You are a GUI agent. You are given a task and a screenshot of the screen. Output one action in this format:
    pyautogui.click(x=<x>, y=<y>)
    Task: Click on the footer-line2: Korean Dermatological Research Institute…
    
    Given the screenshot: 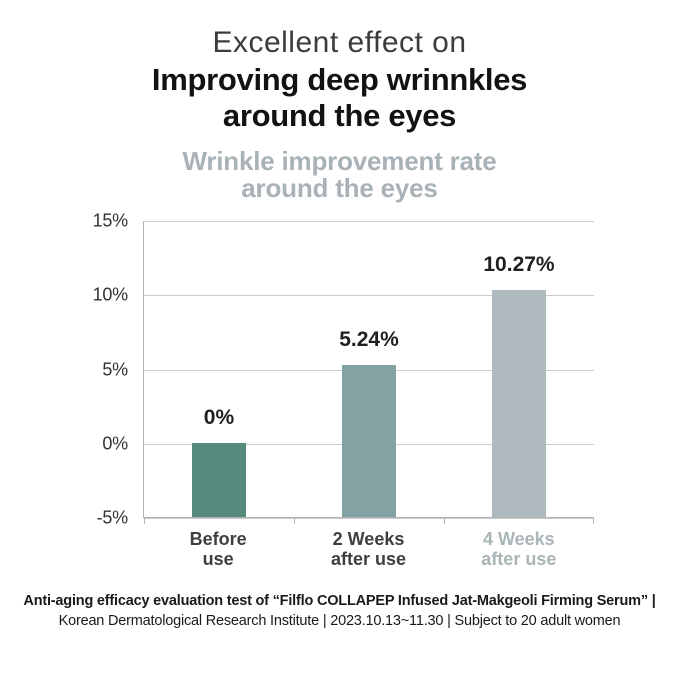 What is the action you would take?
    pyautogui.click(x=339, y=621)
    